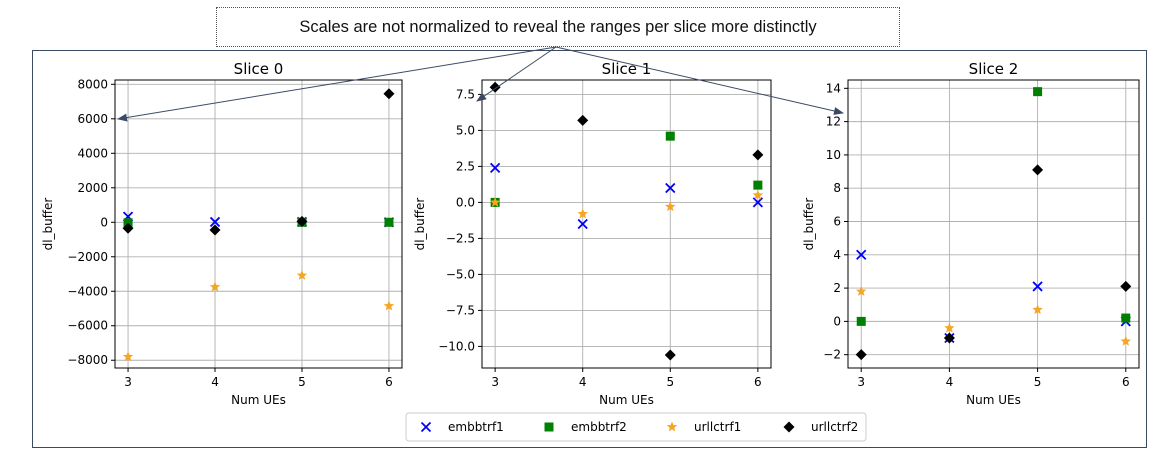  Describe the element at coordinates (789, 427) in the screenshot. I see `legend-marker-urllctrf2` at that location.